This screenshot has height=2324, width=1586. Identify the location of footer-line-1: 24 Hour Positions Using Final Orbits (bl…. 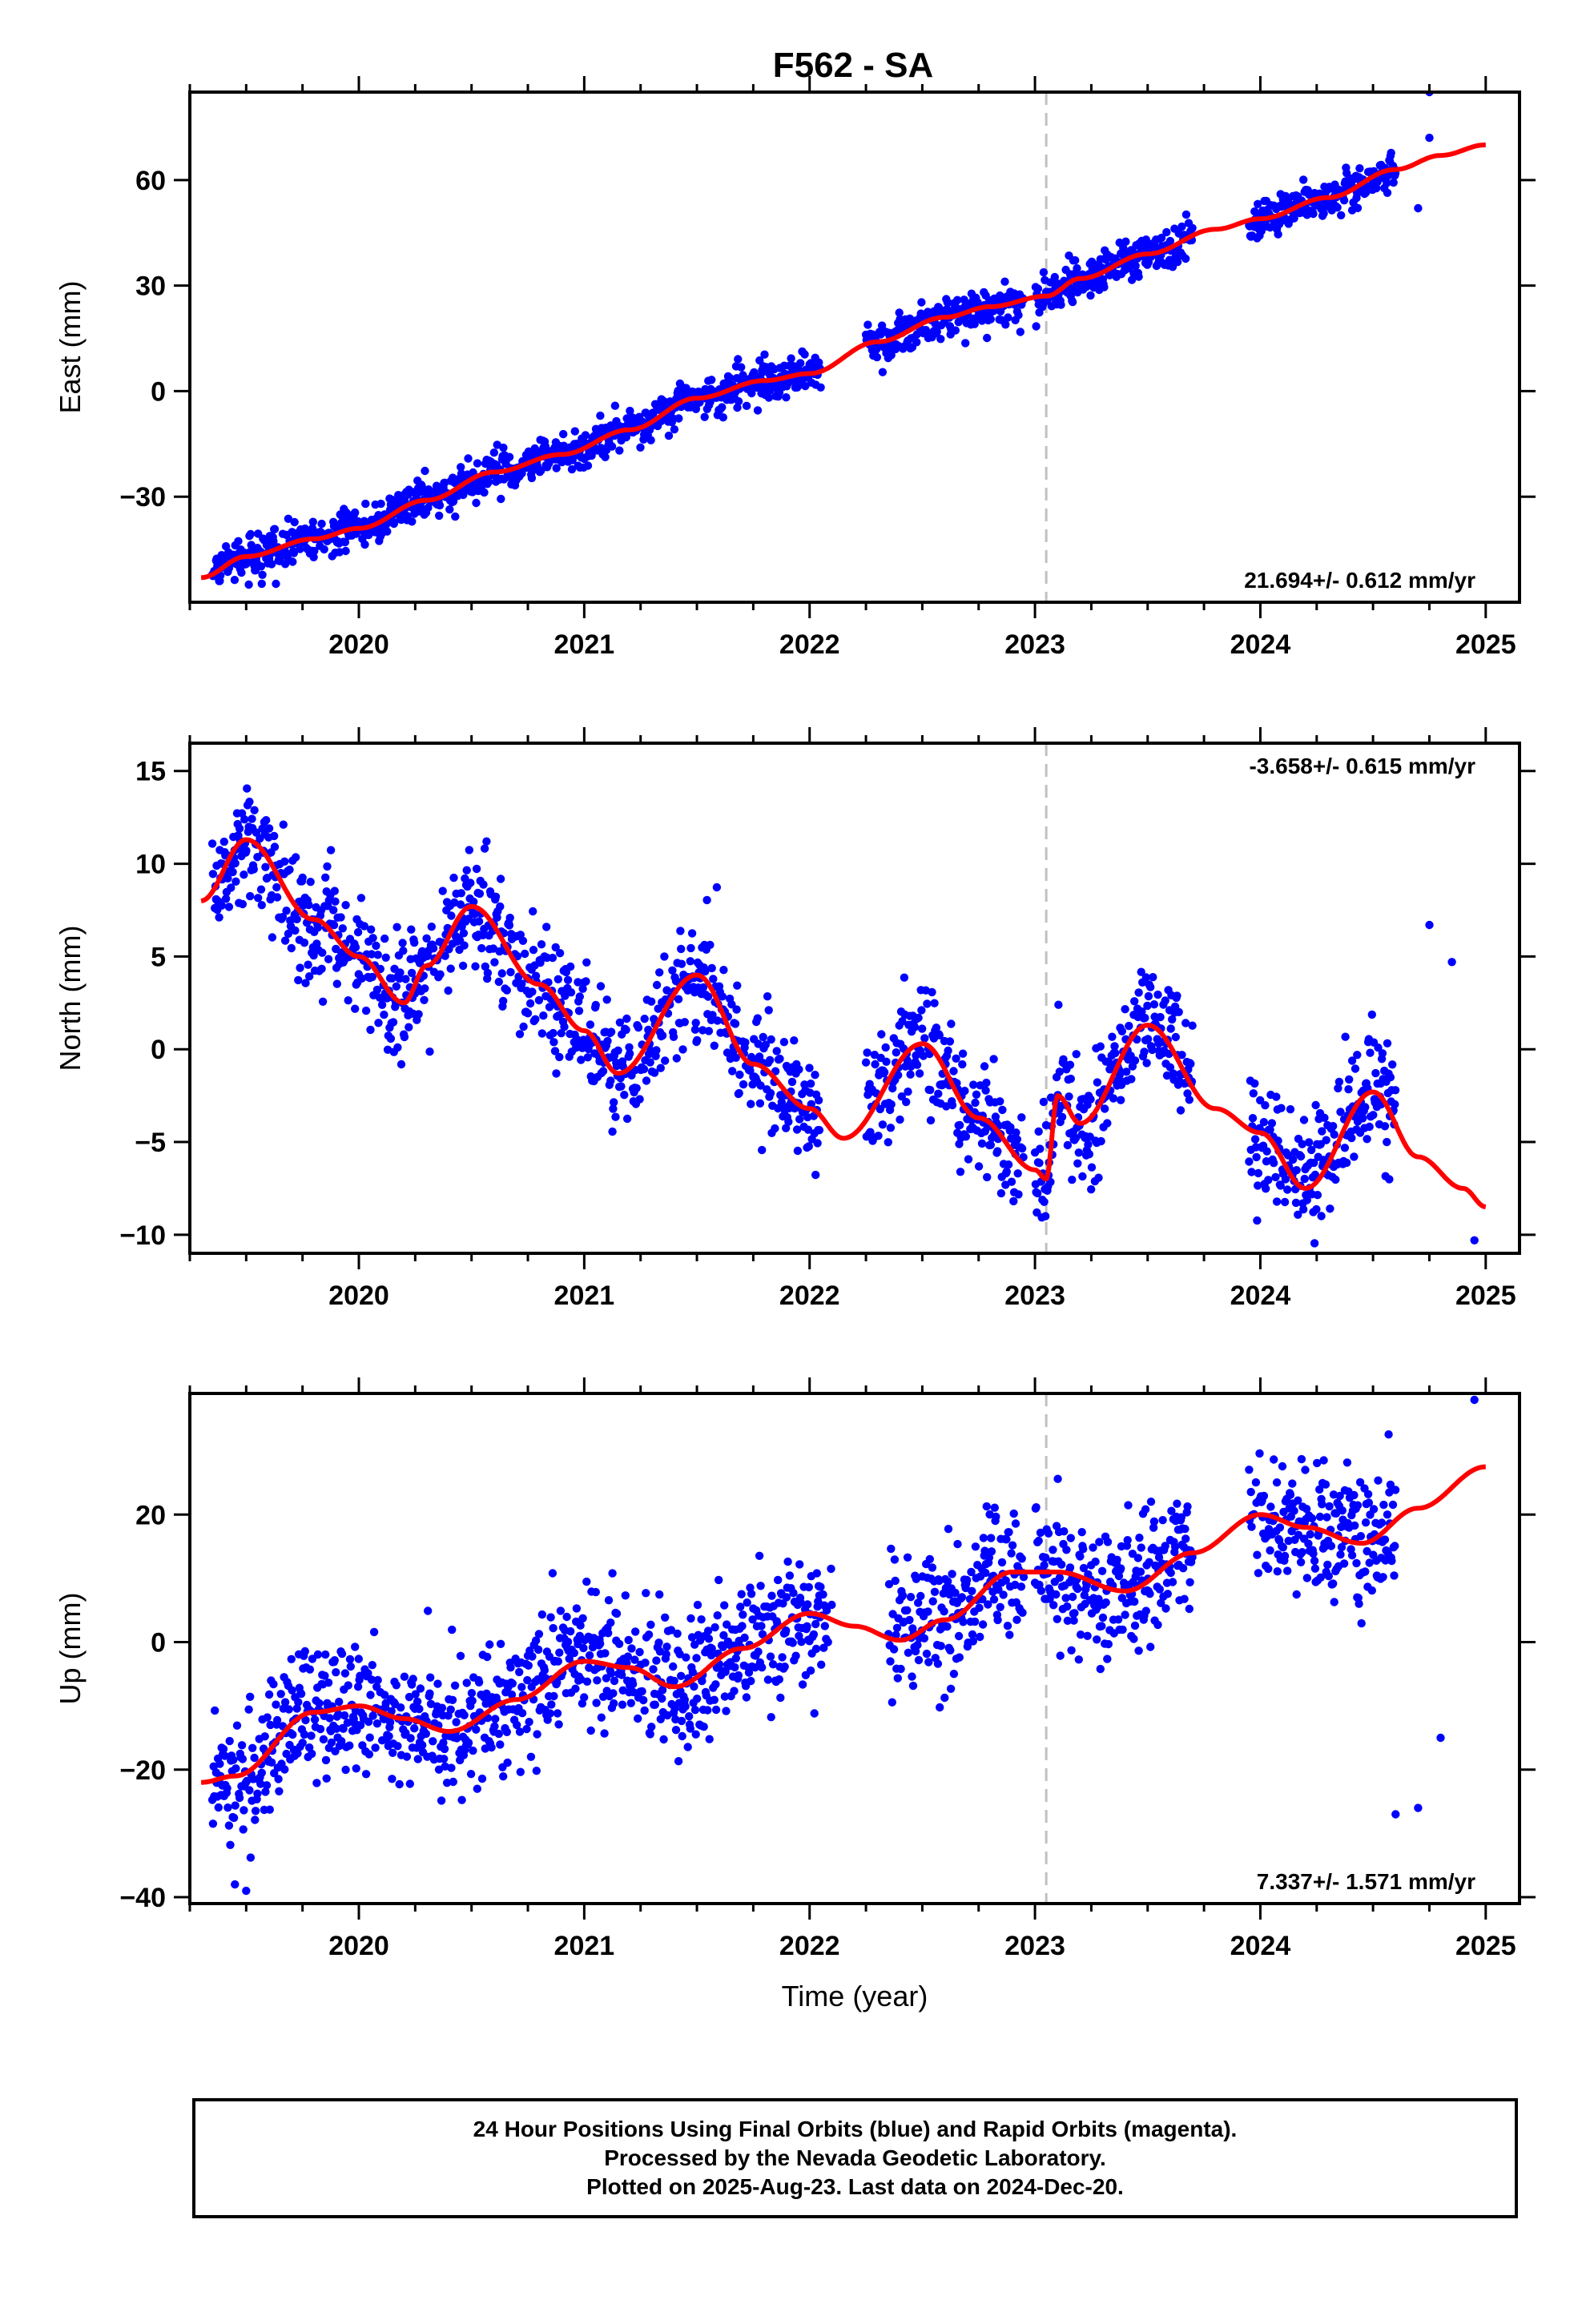
(855, 2129).